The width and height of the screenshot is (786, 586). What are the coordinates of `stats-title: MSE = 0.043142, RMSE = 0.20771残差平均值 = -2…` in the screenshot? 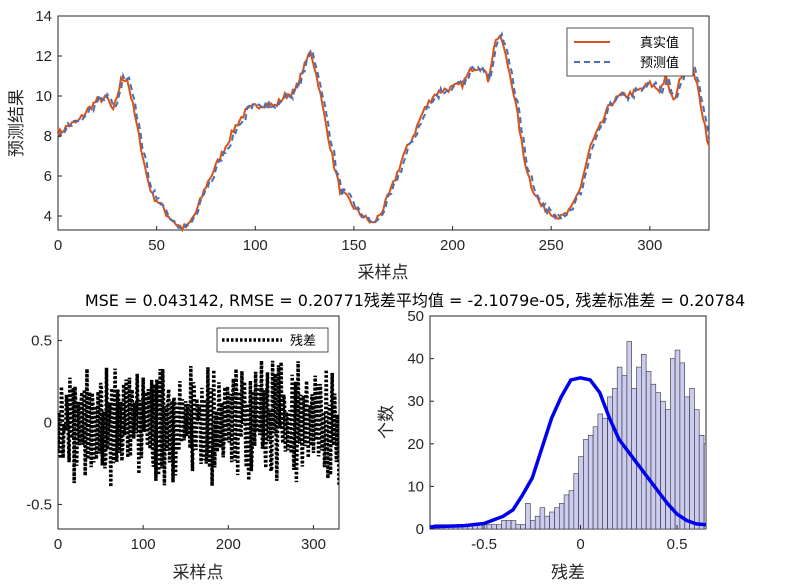 It's located at (415, 300).